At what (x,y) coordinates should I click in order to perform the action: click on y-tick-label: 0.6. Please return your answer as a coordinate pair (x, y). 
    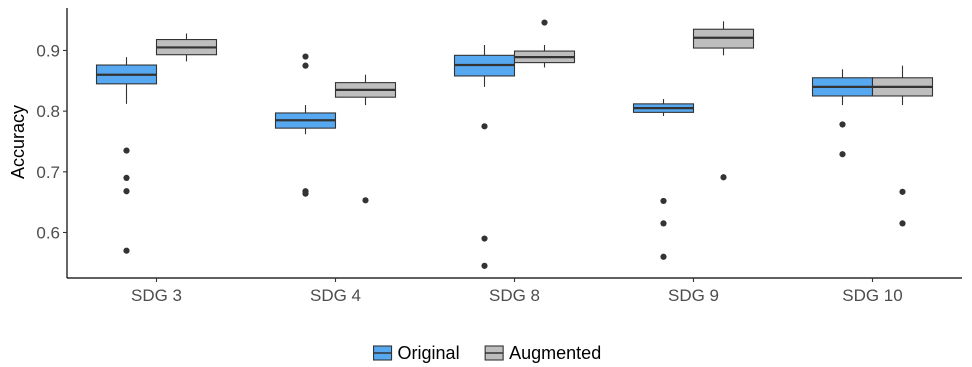
    Looking at the image, I should click on (48, 232).